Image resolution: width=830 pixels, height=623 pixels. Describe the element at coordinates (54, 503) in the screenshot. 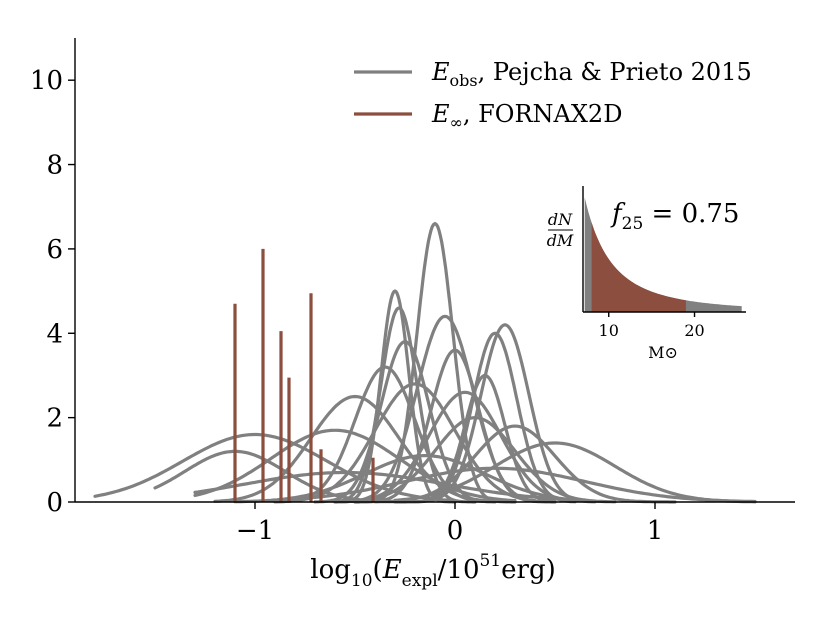

I see `y-tick-label: 0` at that location.